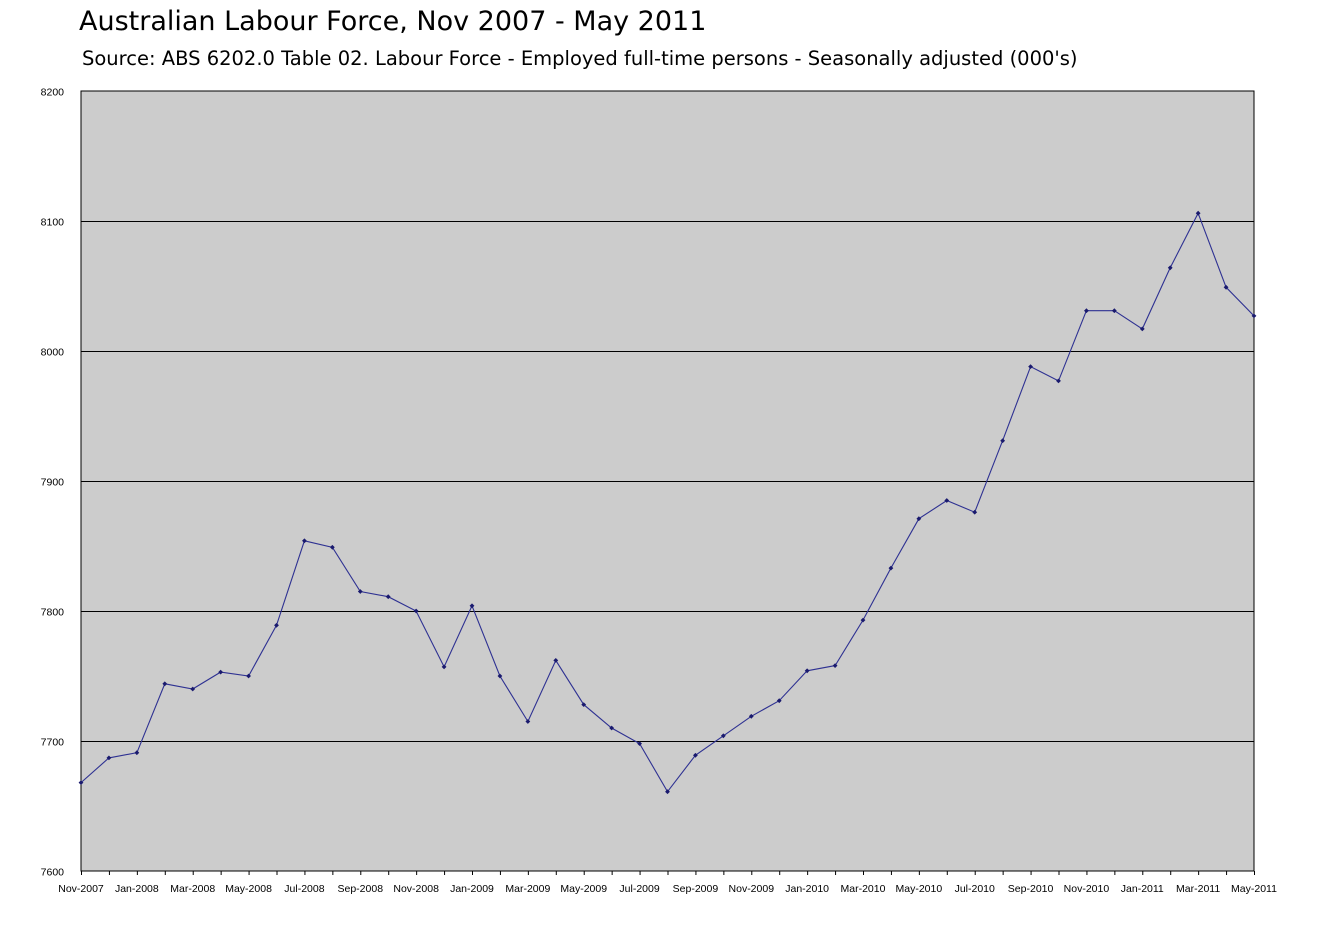  Describe the element at coordinates (1087, 889) in the screenshot. I see `x-tick-label: Nov-2010` at that location.